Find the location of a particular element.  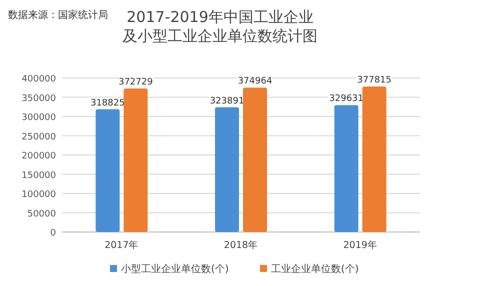

x-tick-label: 2017年 is located at coordinates (121, 245).